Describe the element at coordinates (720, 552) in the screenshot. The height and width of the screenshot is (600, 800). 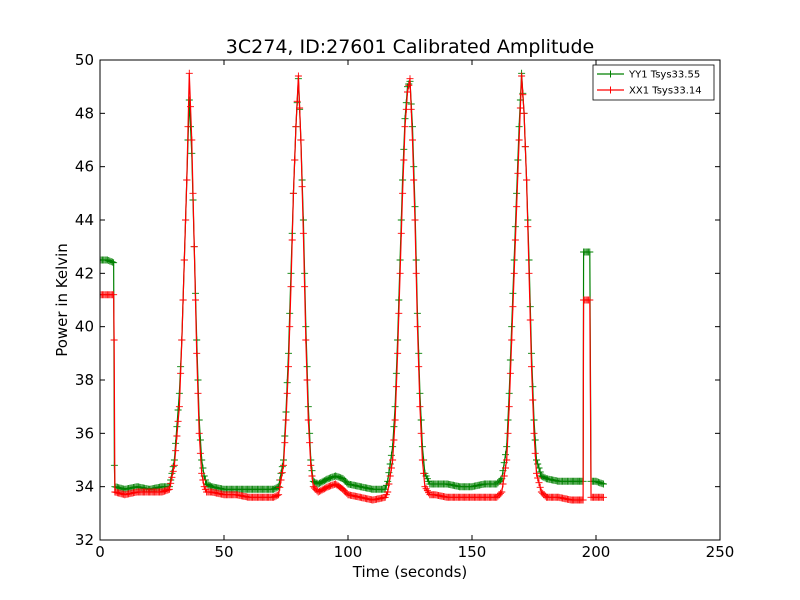
I see `x-tick-label: 250` at that location.